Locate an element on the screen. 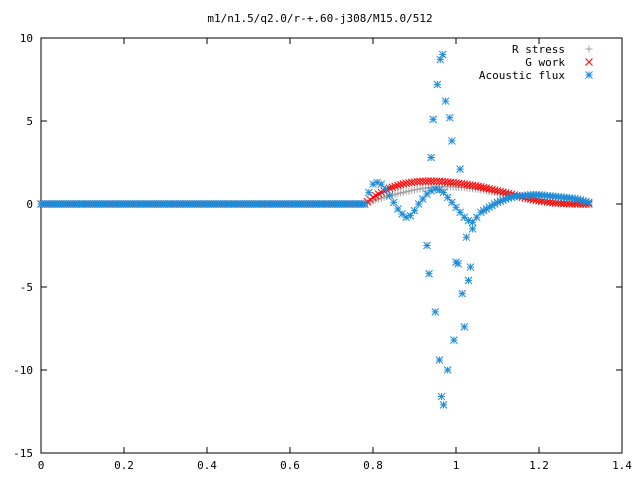 The width and height of the screenshot is (640, 480). legend-label: R stress is located at coordinates (538, 49).